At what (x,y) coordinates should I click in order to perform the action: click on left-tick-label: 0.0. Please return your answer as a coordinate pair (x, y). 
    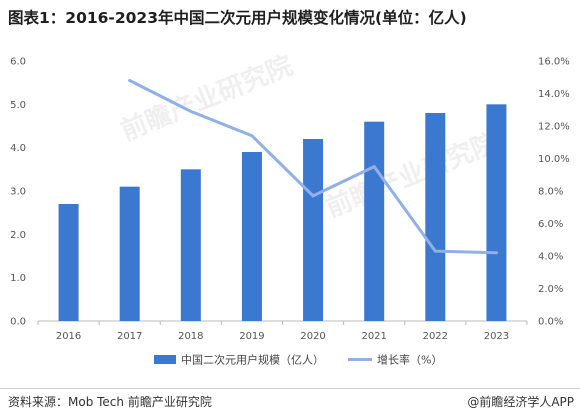
    Looking at the image, I should click on (18, 322).